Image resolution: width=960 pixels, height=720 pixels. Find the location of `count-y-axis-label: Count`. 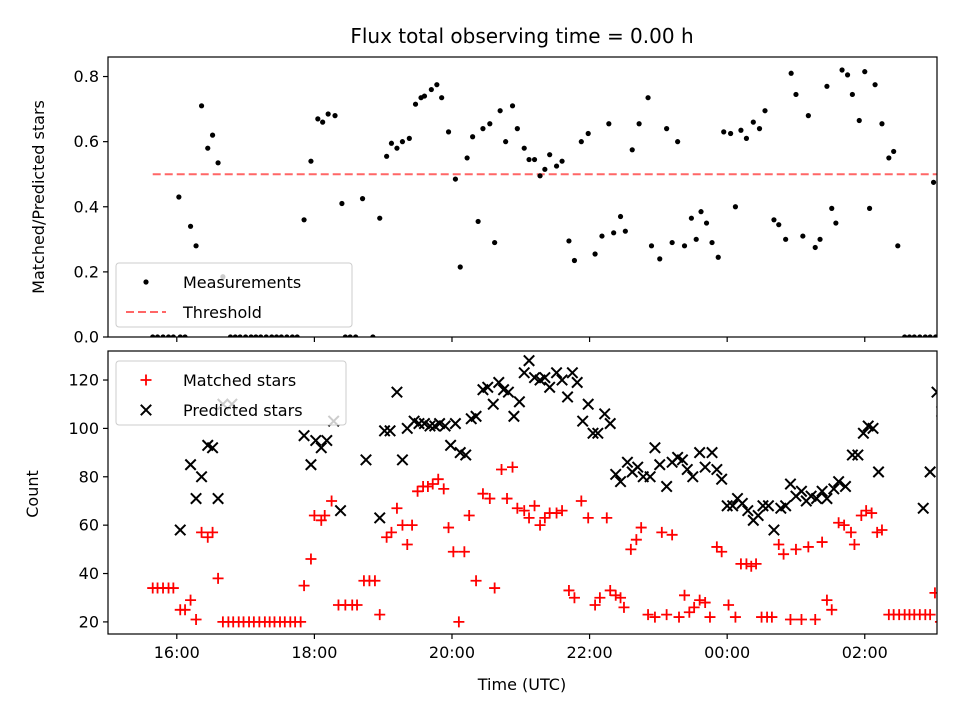

count-y-axis-label: Count is located at coordinates (32, 494).